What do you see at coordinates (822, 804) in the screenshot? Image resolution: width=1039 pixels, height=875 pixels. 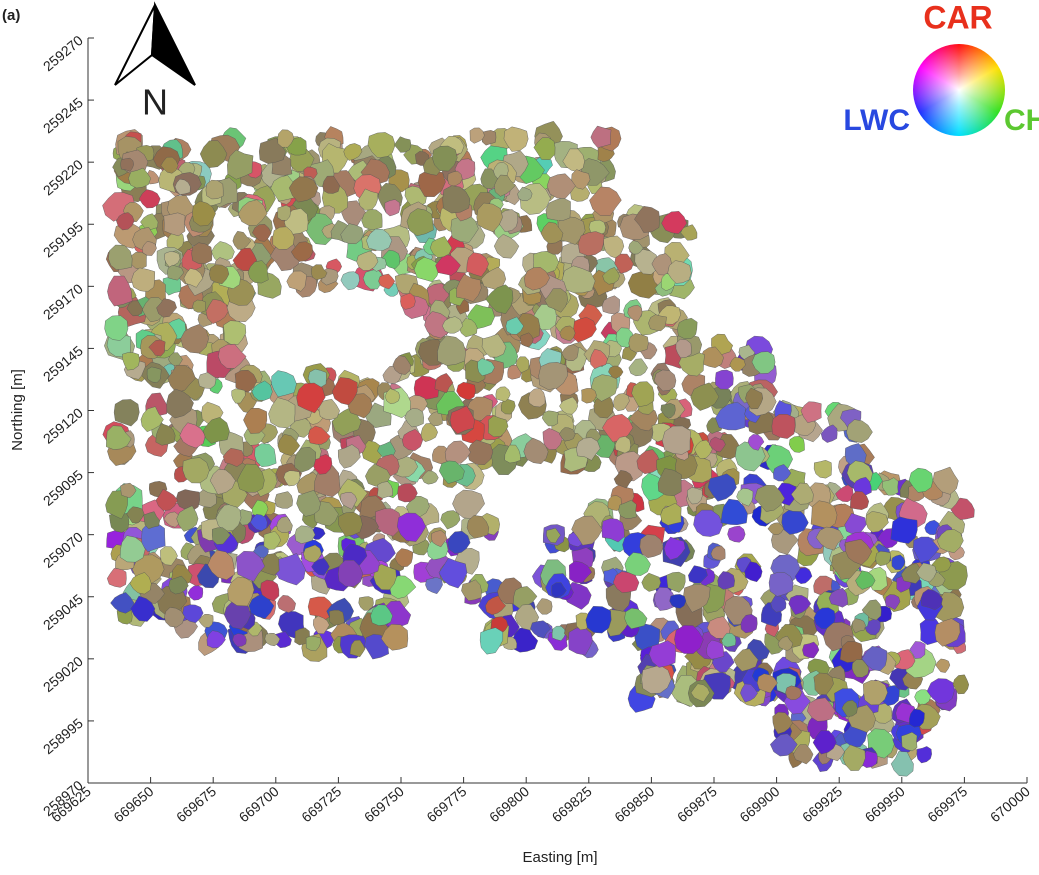 I see `x-tick-label: 669925` at bounding box center [822, 804].